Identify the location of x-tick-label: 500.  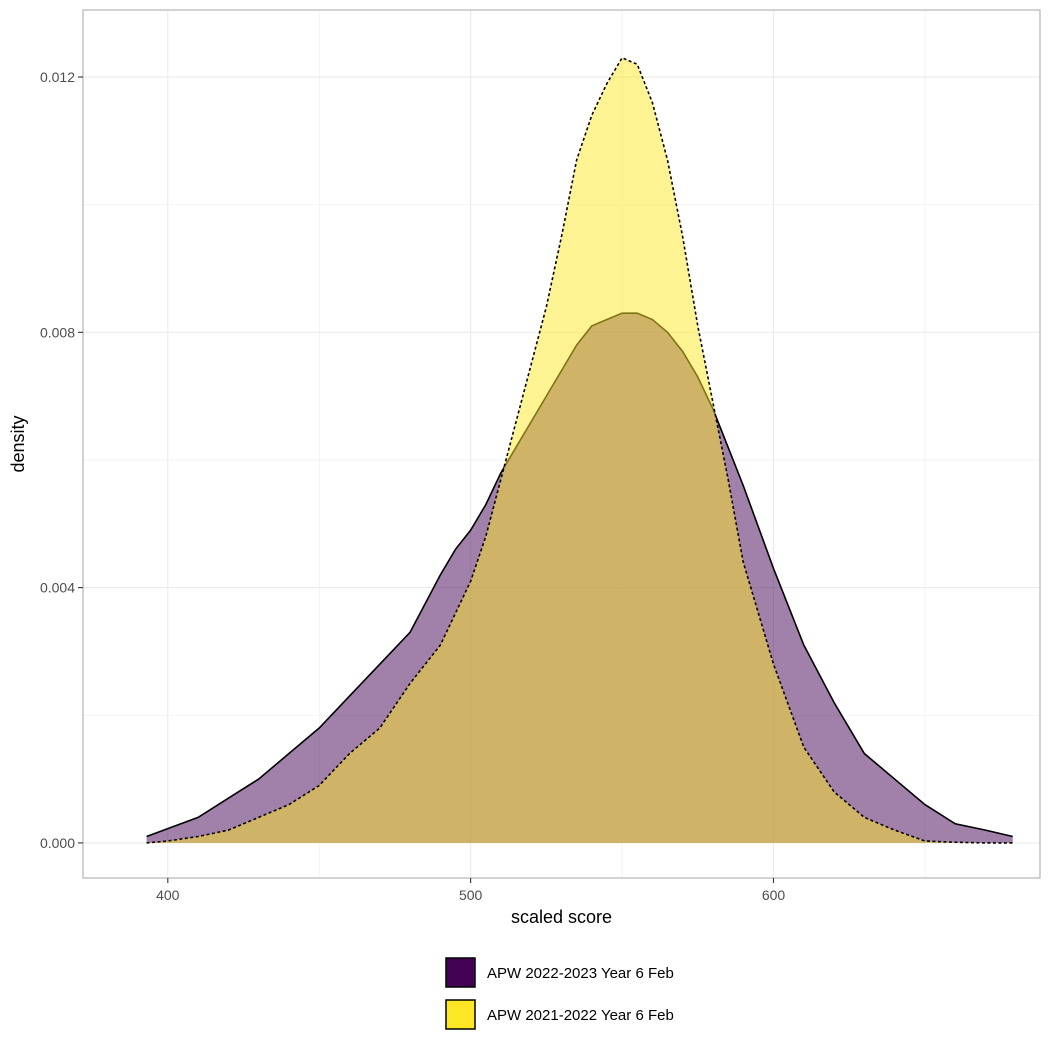
(471, 895).